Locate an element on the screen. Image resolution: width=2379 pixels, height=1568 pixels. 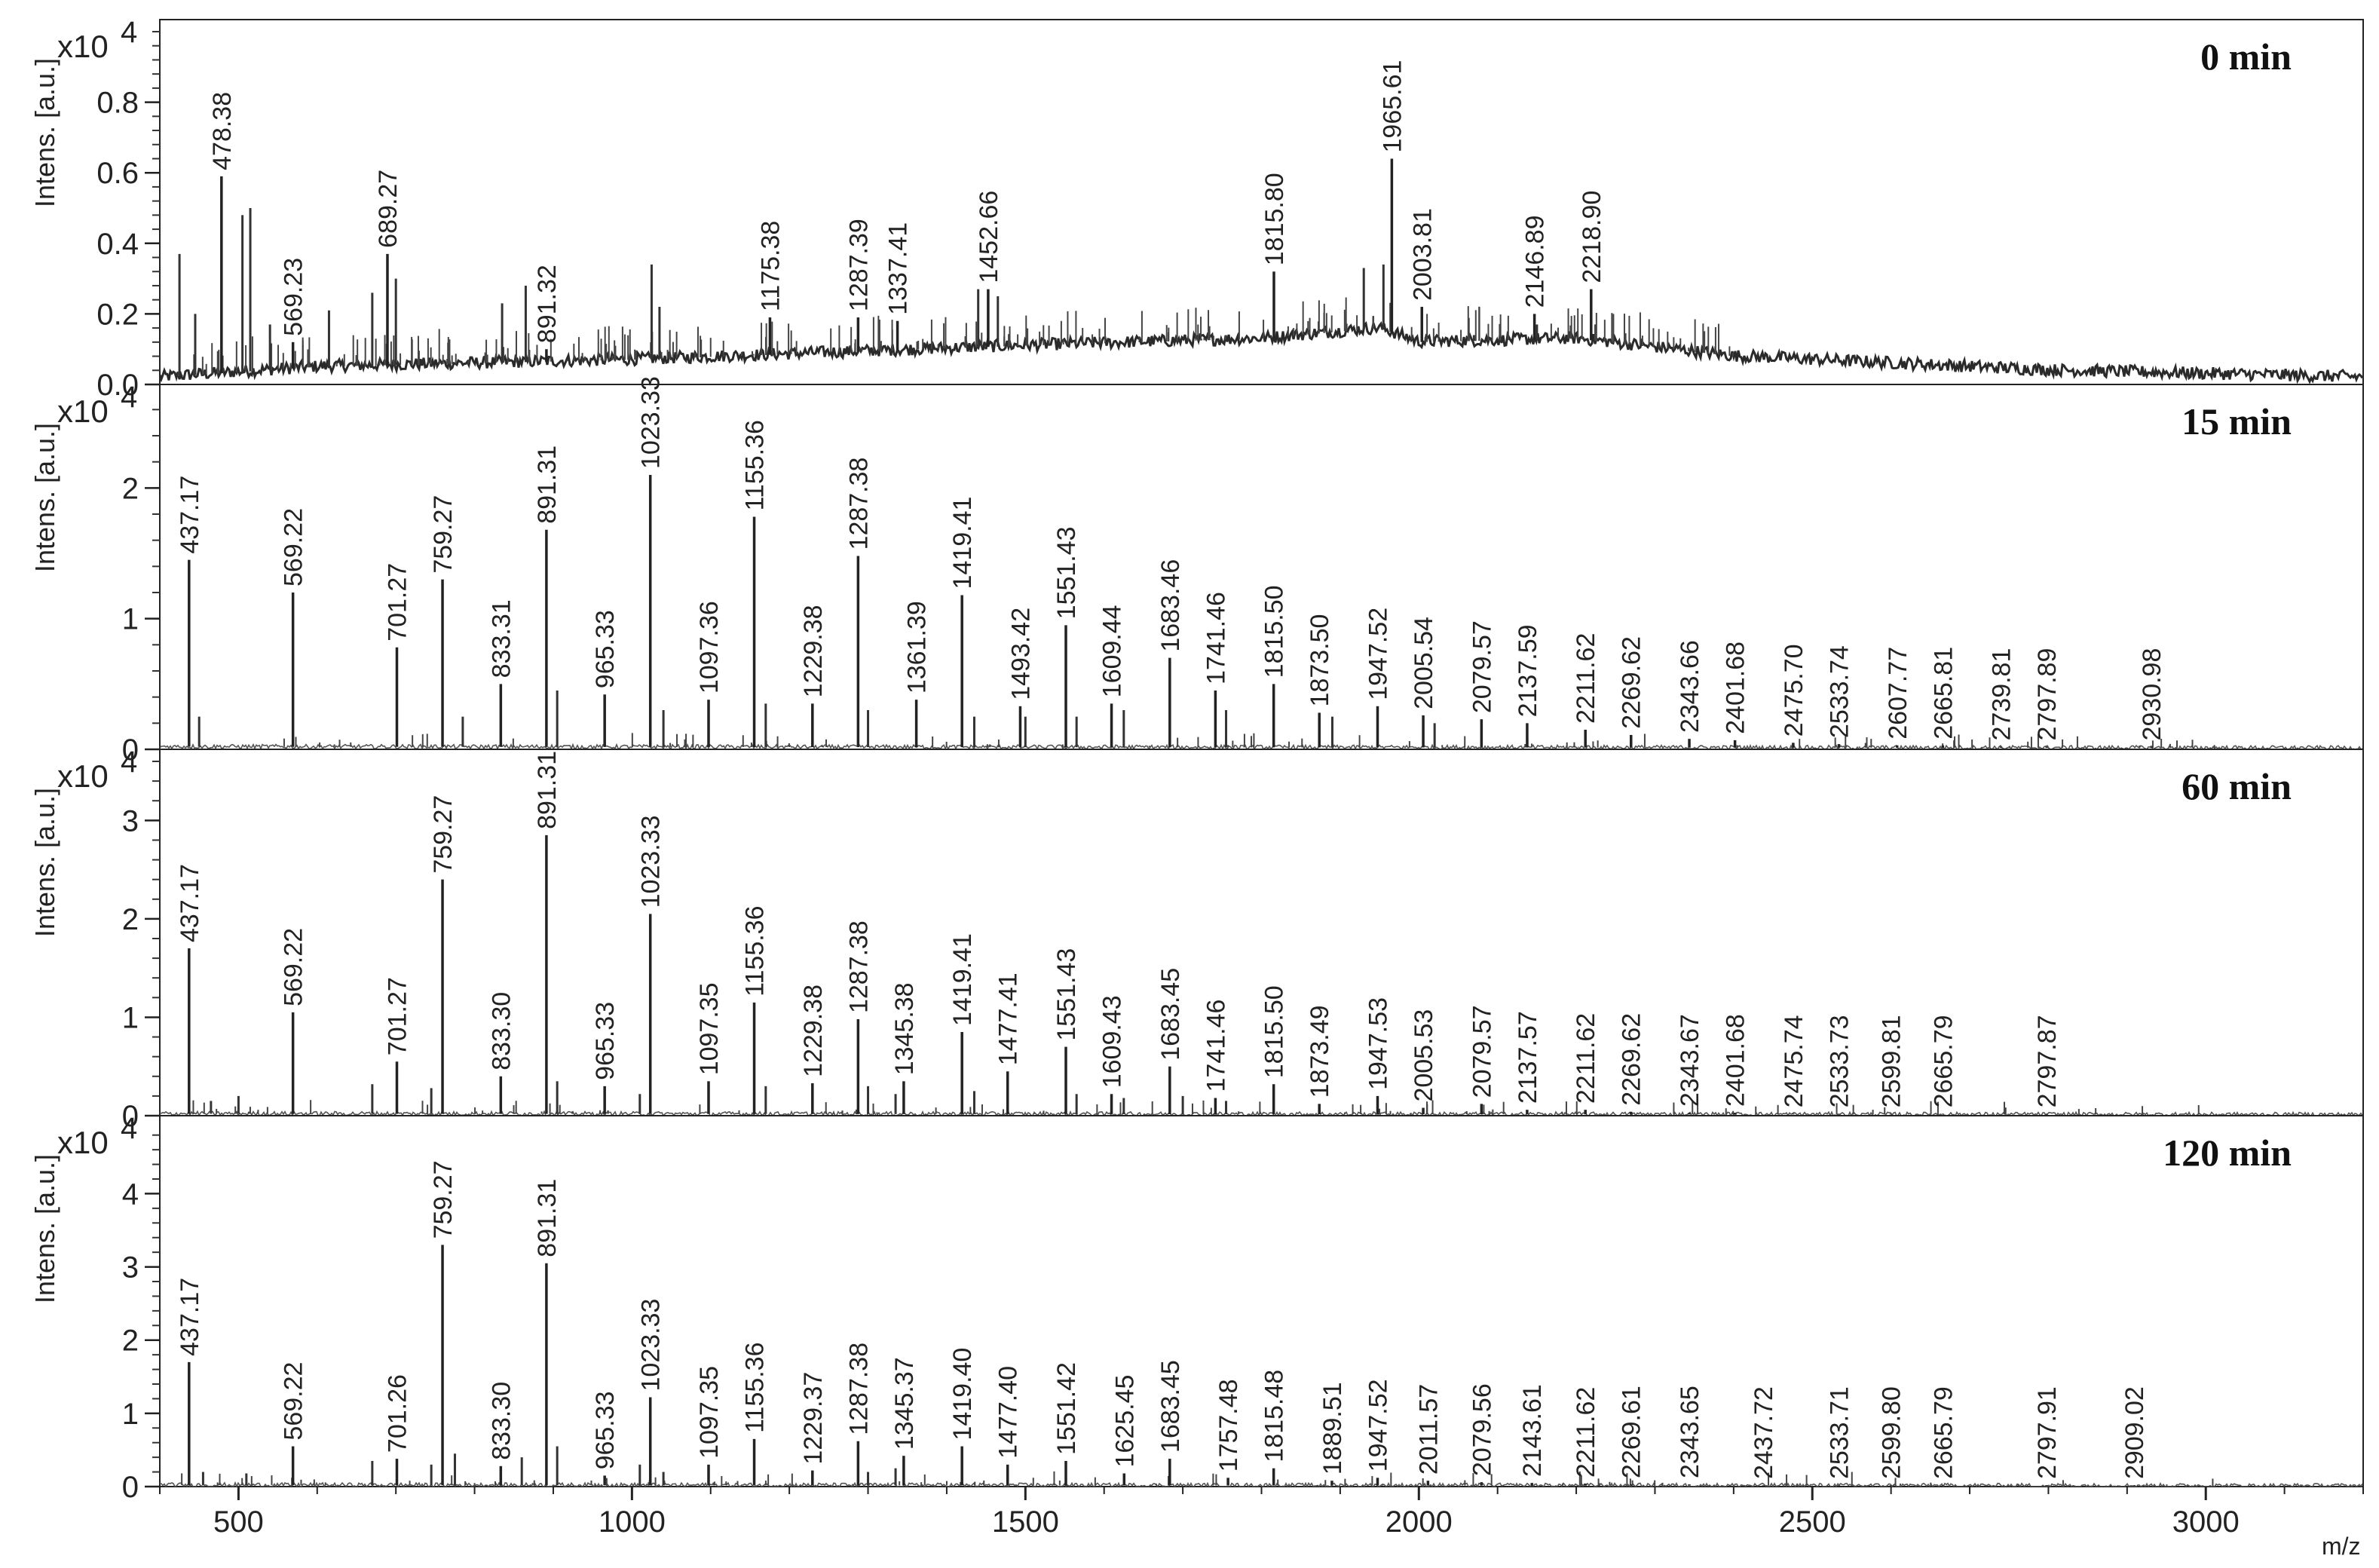
y-axis-label: Intens. [a.u.] is located at coordinates (45, 1228).